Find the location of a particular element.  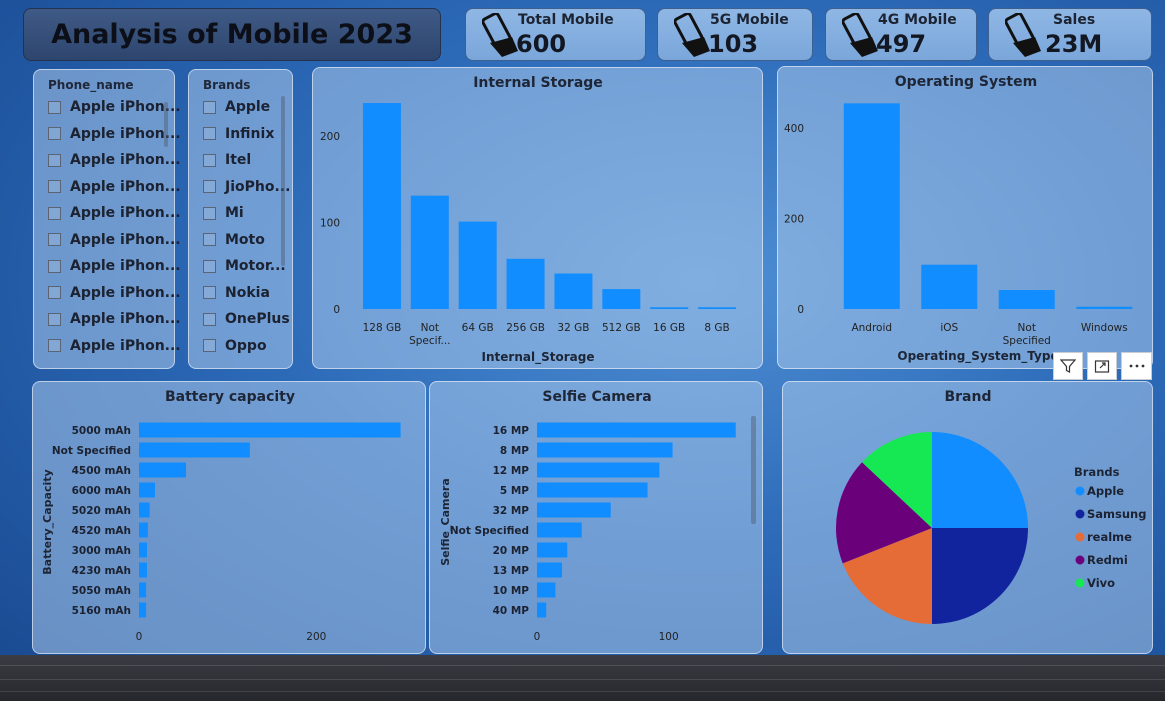

y-axis-title: Selfie_Camera is located at coordinates (445, 522).